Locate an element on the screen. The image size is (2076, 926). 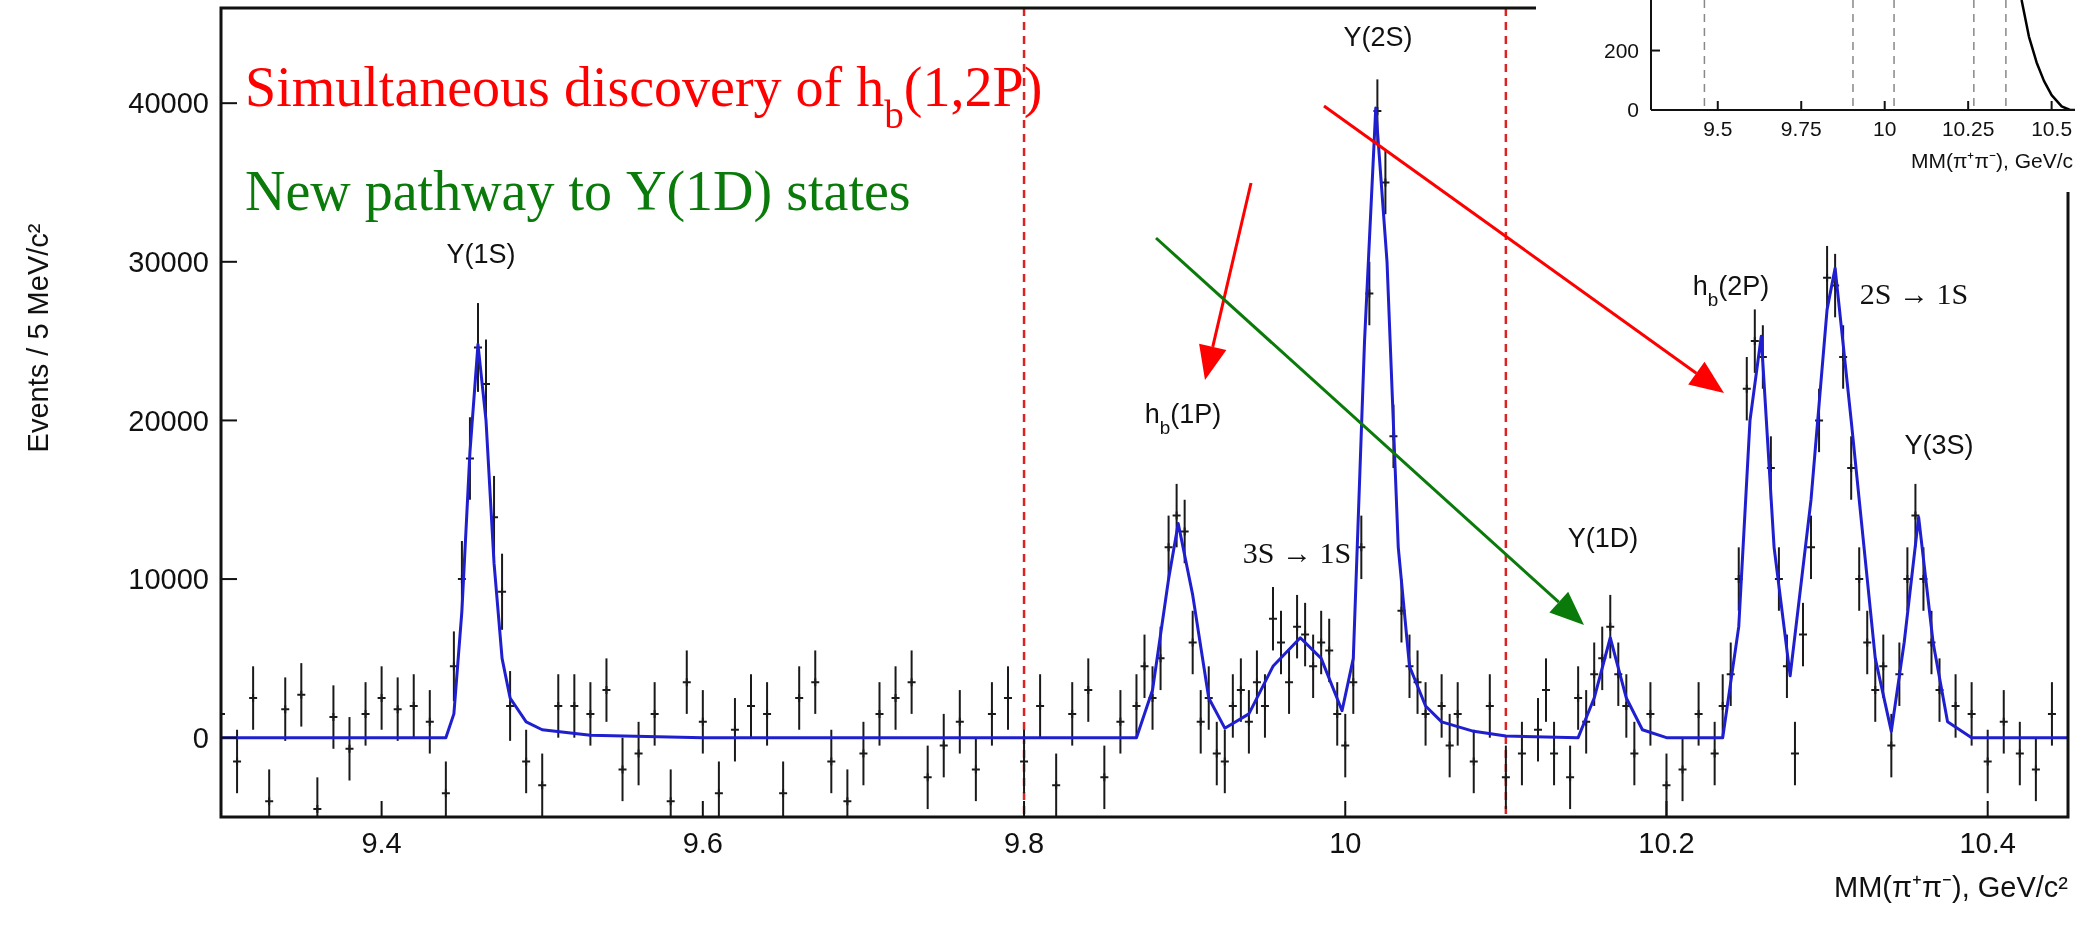
annotation: Υ(1D) is located at coordinates (1603, 538).